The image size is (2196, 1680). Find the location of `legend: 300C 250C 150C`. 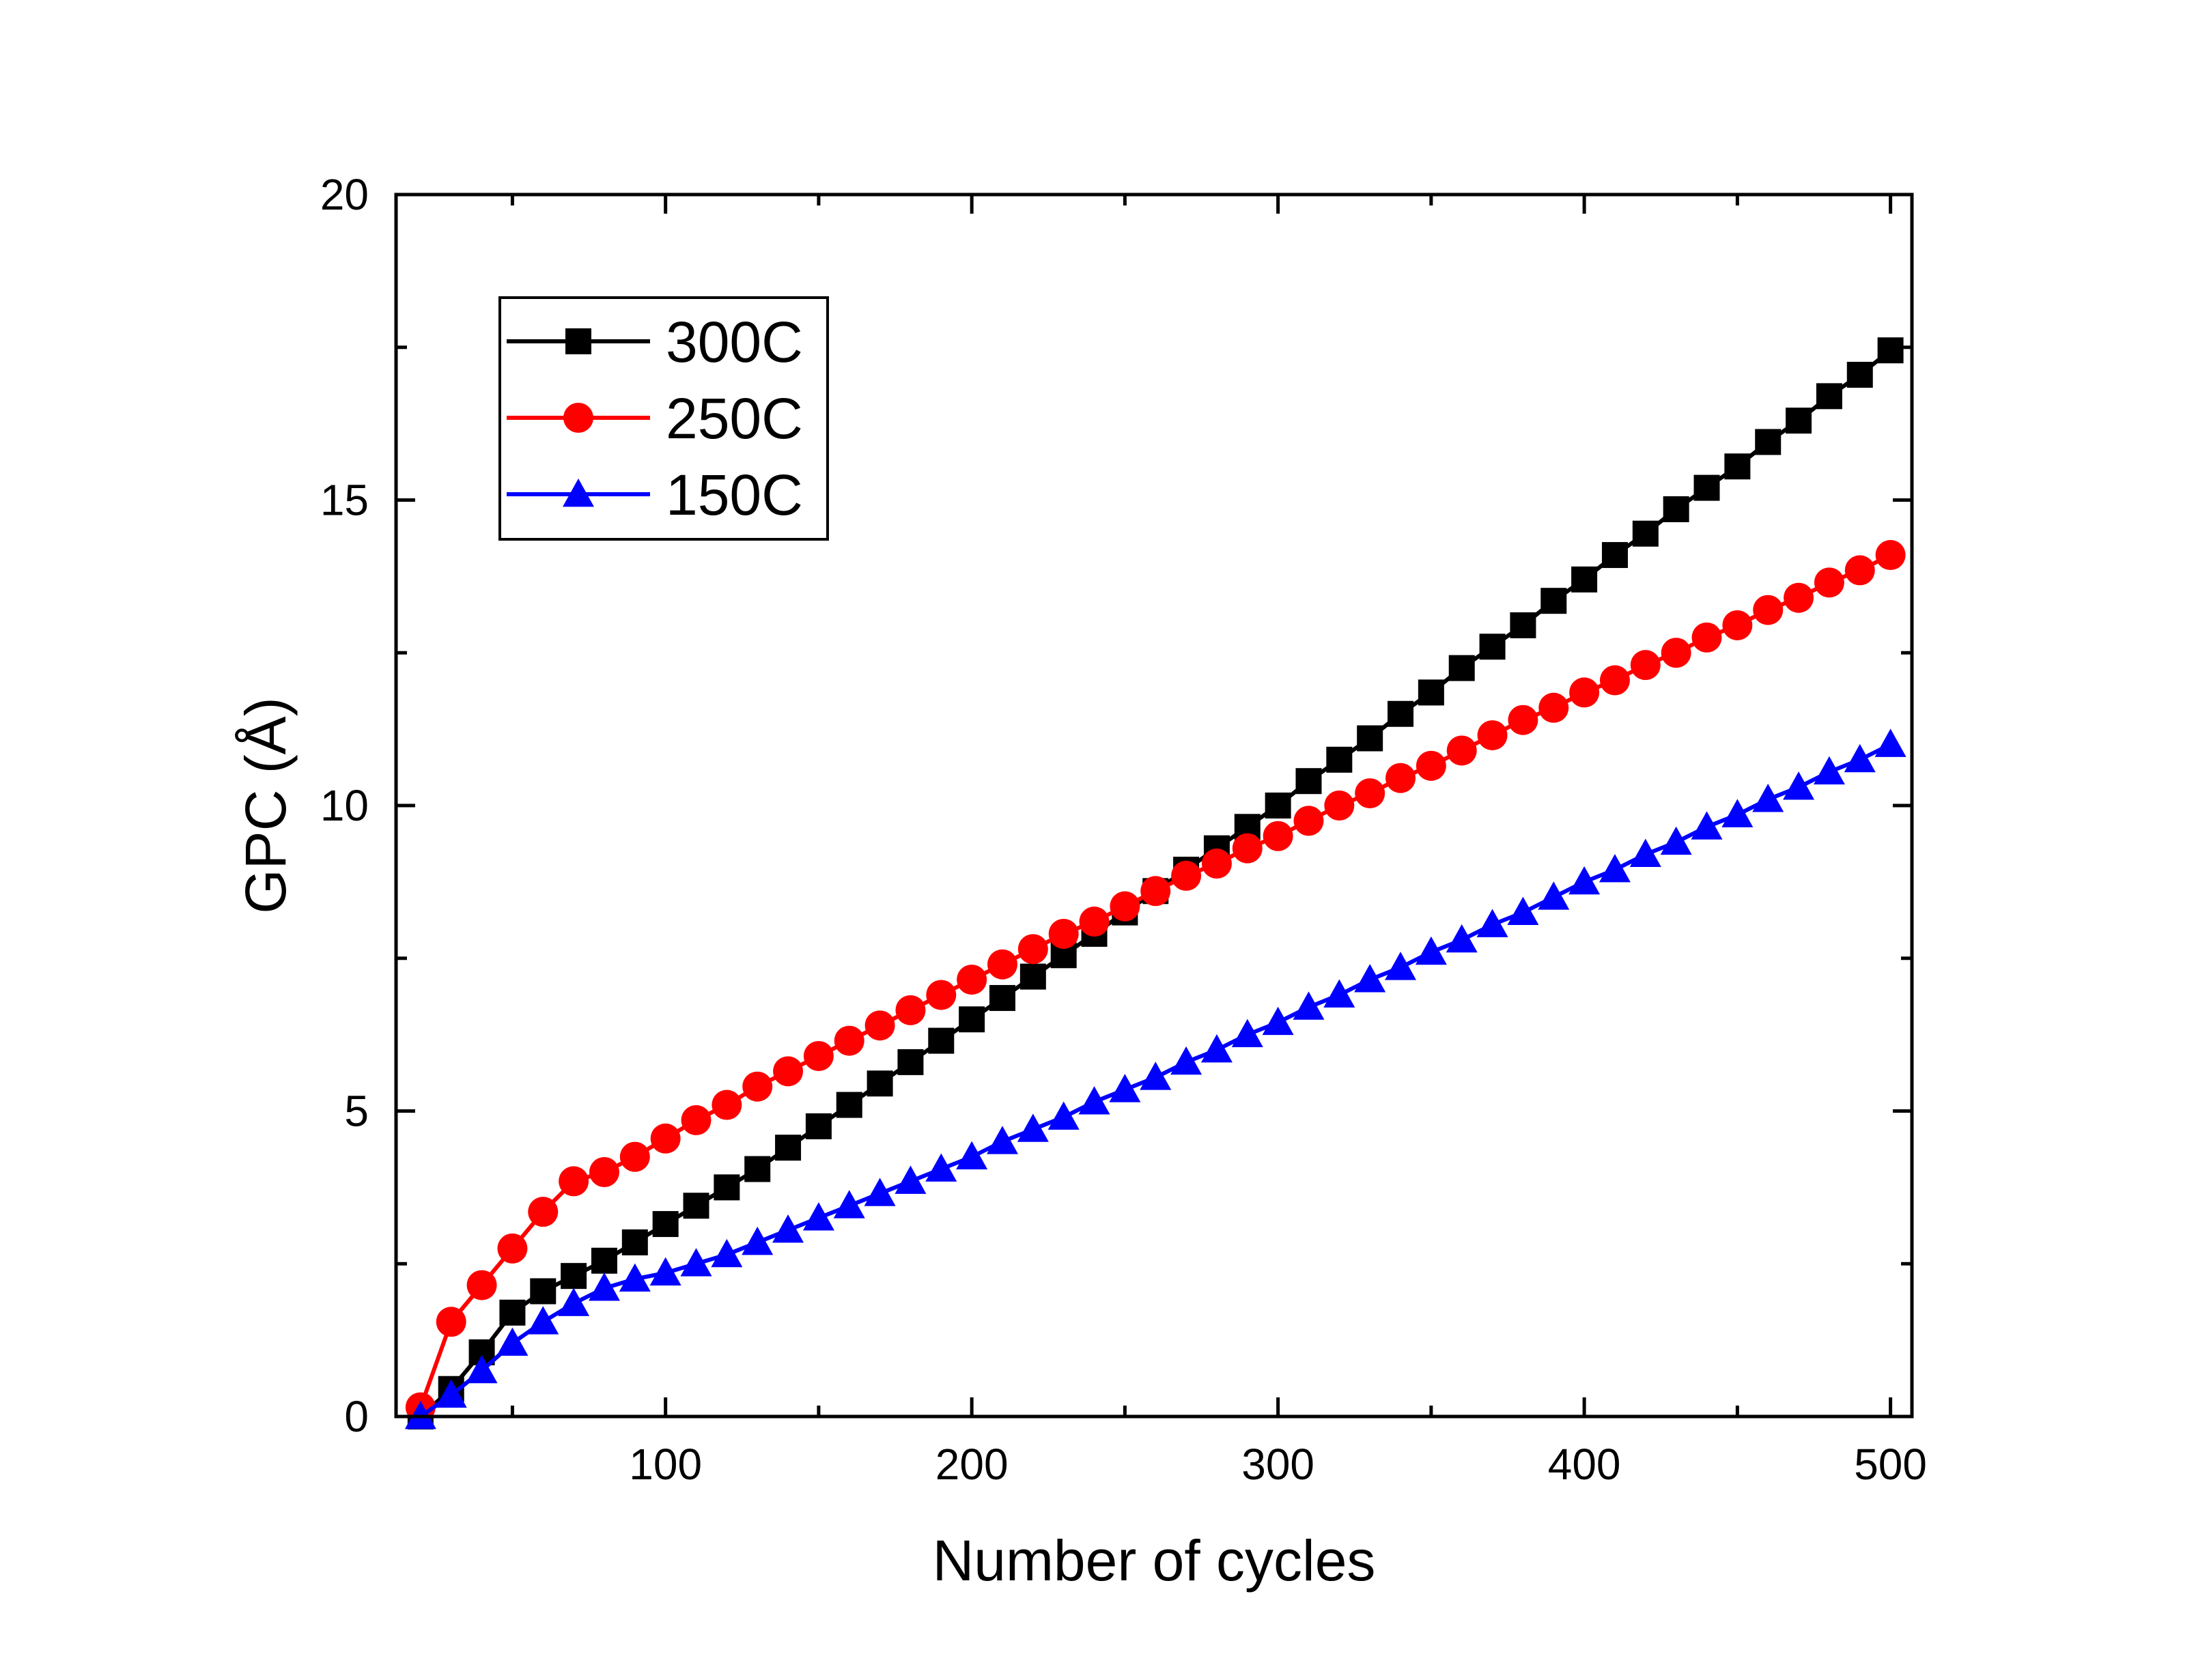

legend: 300C 250C 150C is located at coordinates (663, 418).